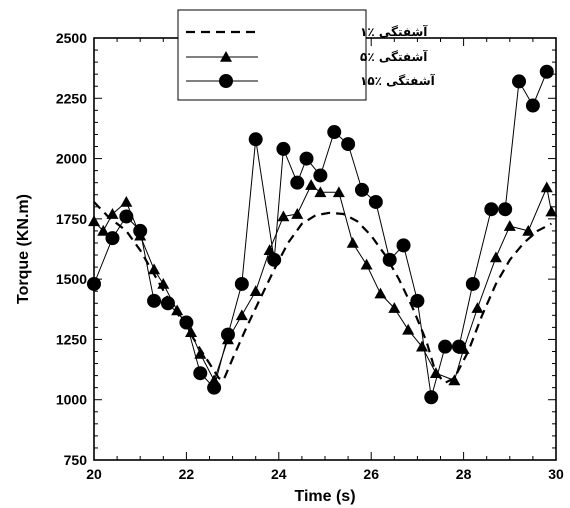 The width and height of the screenshot is (570, 508). Describe the element at coordinates (325, 474) in the screenshot. I see `x-tick-labels: 20 22 24 26 28 30` at that location.